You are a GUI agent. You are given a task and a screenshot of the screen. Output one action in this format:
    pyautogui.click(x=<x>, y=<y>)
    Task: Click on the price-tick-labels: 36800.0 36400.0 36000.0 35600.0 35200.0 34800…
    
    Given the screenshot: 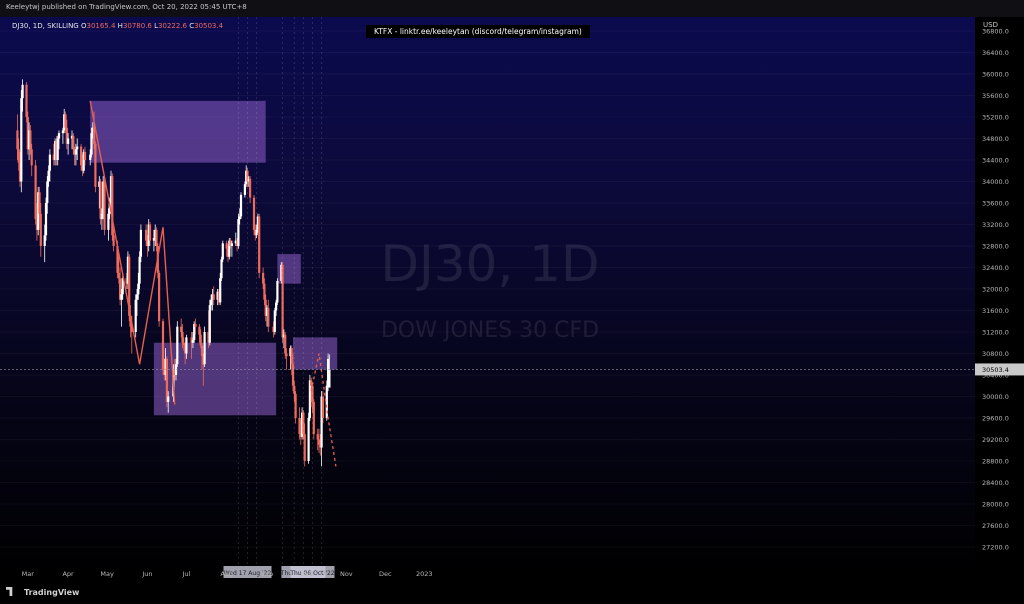 What is the action you would take?
    pyautogui.click(x=995, y=290)
    